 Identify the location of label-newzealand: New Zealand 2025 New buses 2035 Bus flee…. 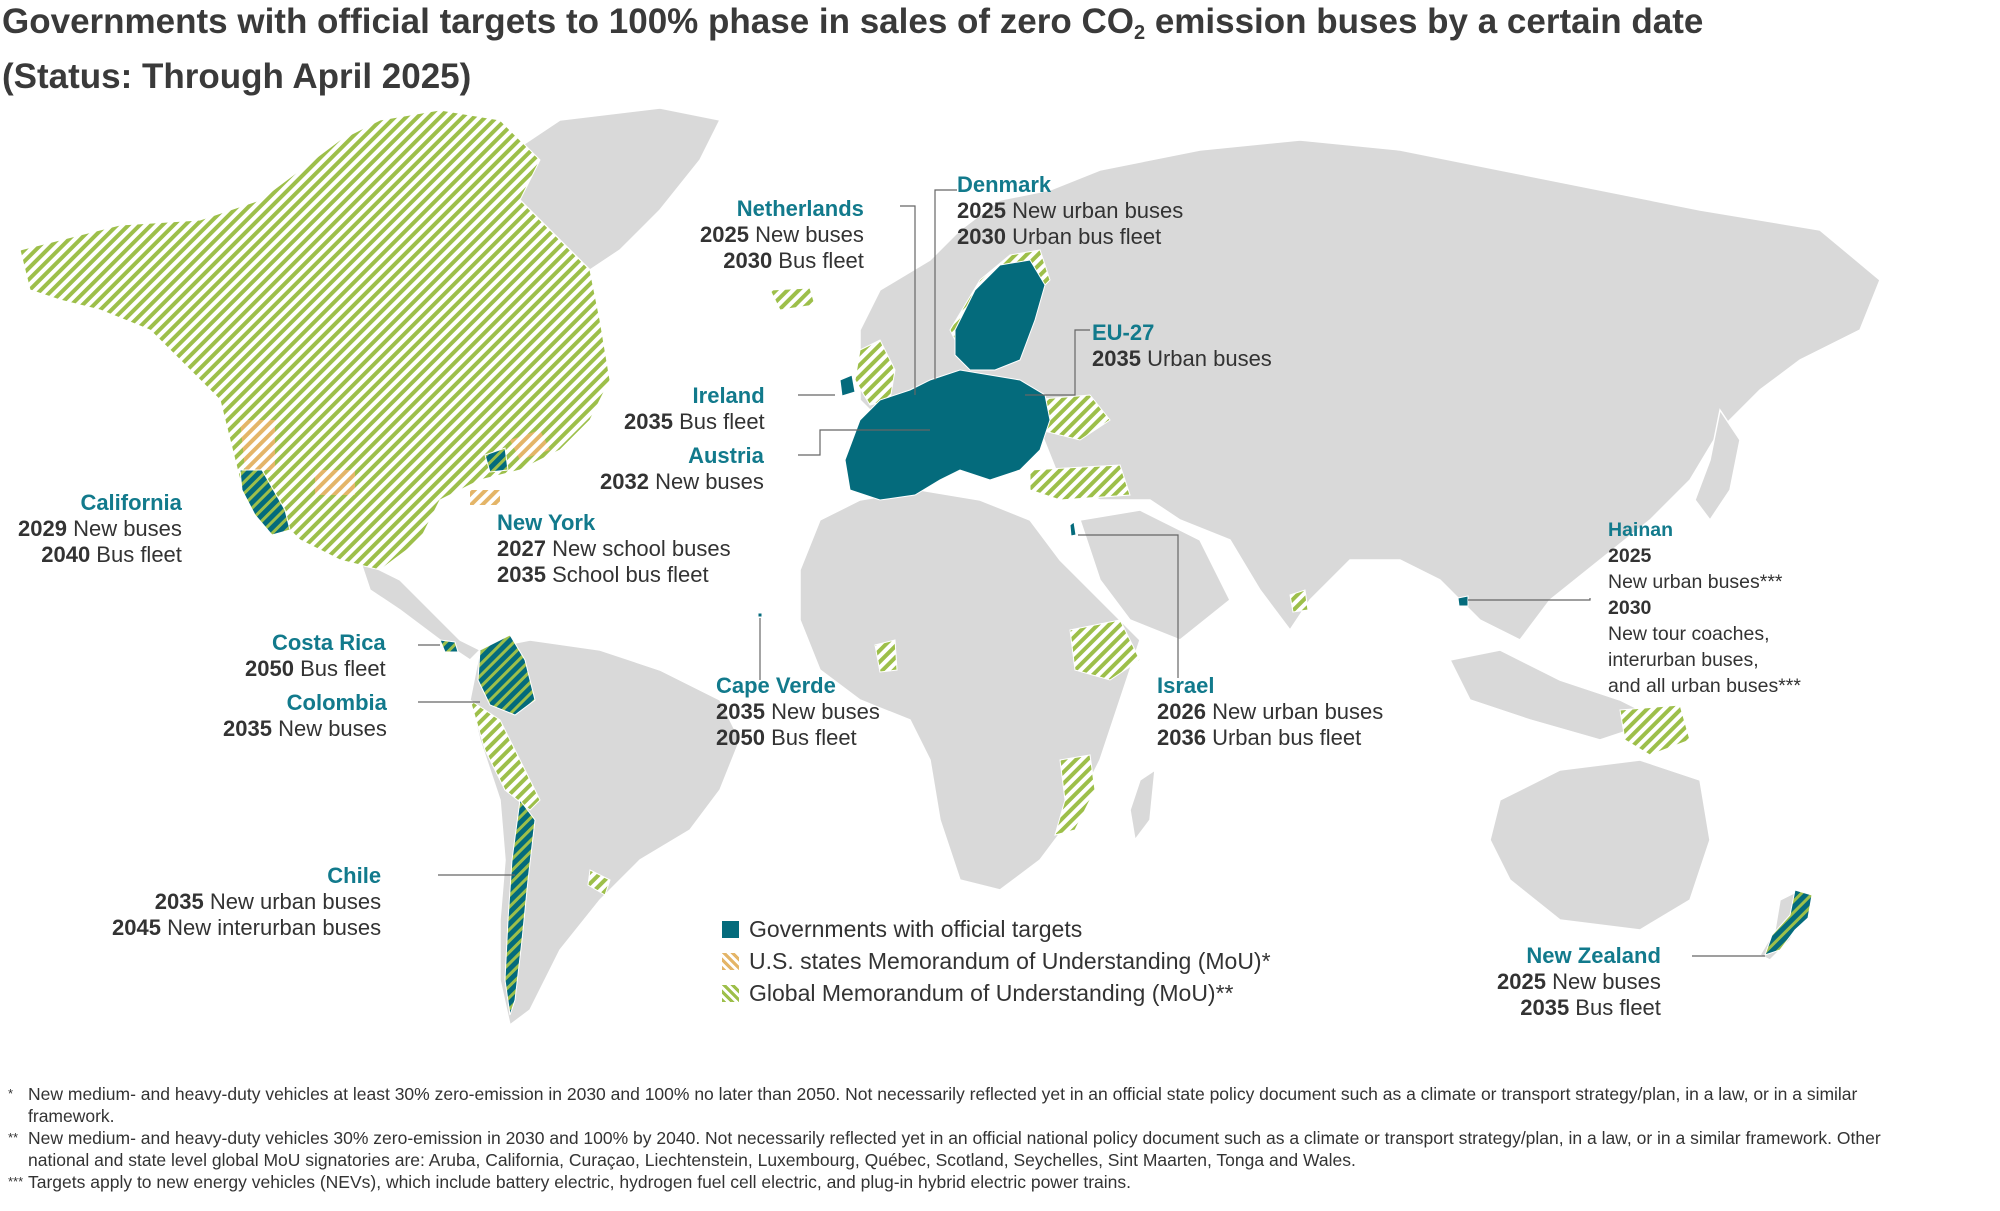
(1579, 981).